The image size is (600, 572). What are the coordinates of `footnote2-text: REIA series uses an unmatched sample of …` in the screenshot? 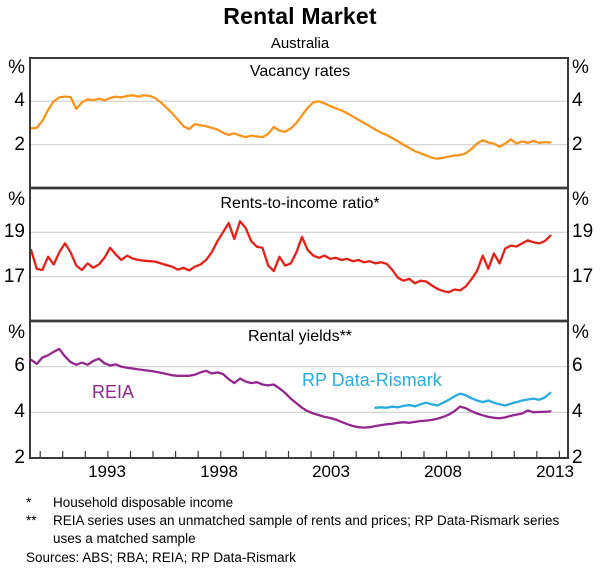 It's located at (306, 529).